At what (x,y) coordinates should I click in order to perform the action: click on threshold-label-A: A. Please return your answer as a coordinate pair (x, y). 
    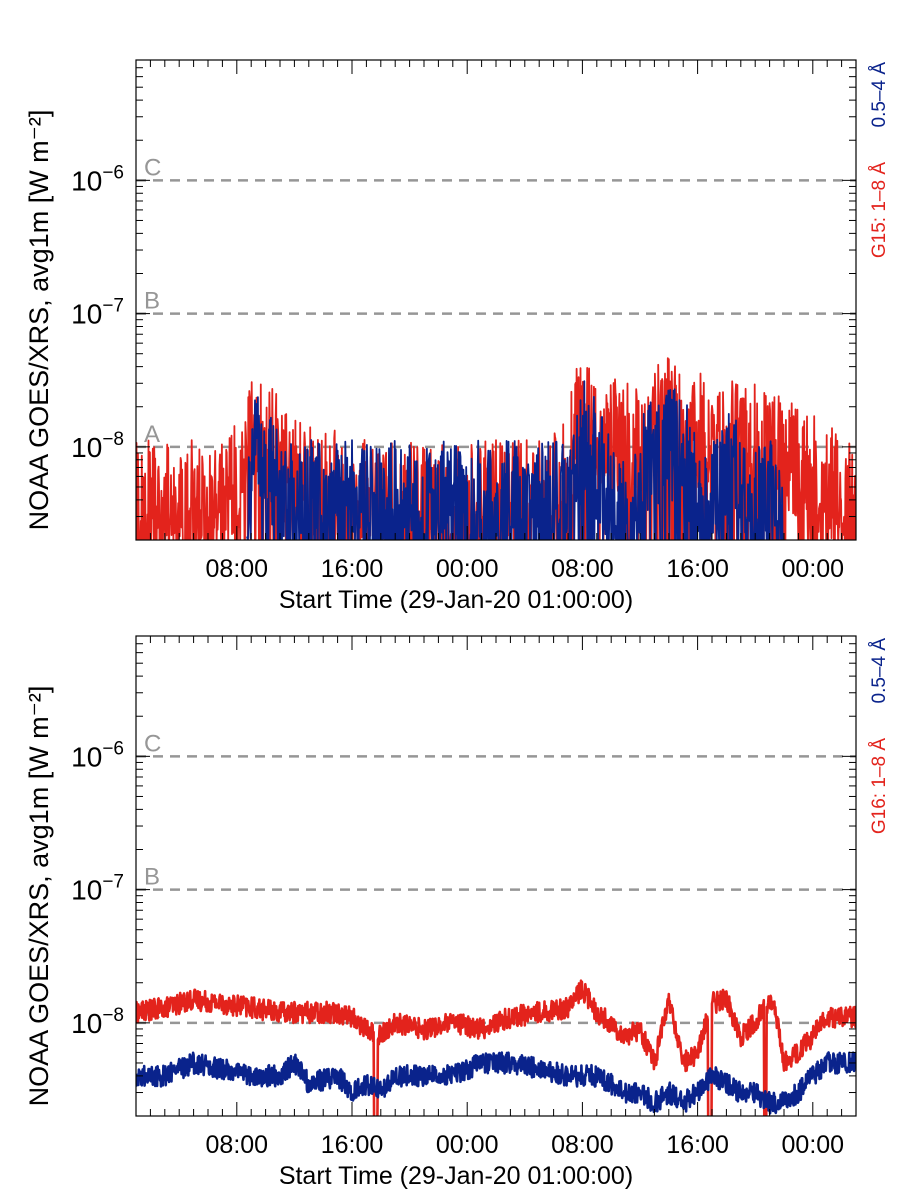
    Looking at the image, I should click on (152, 434).